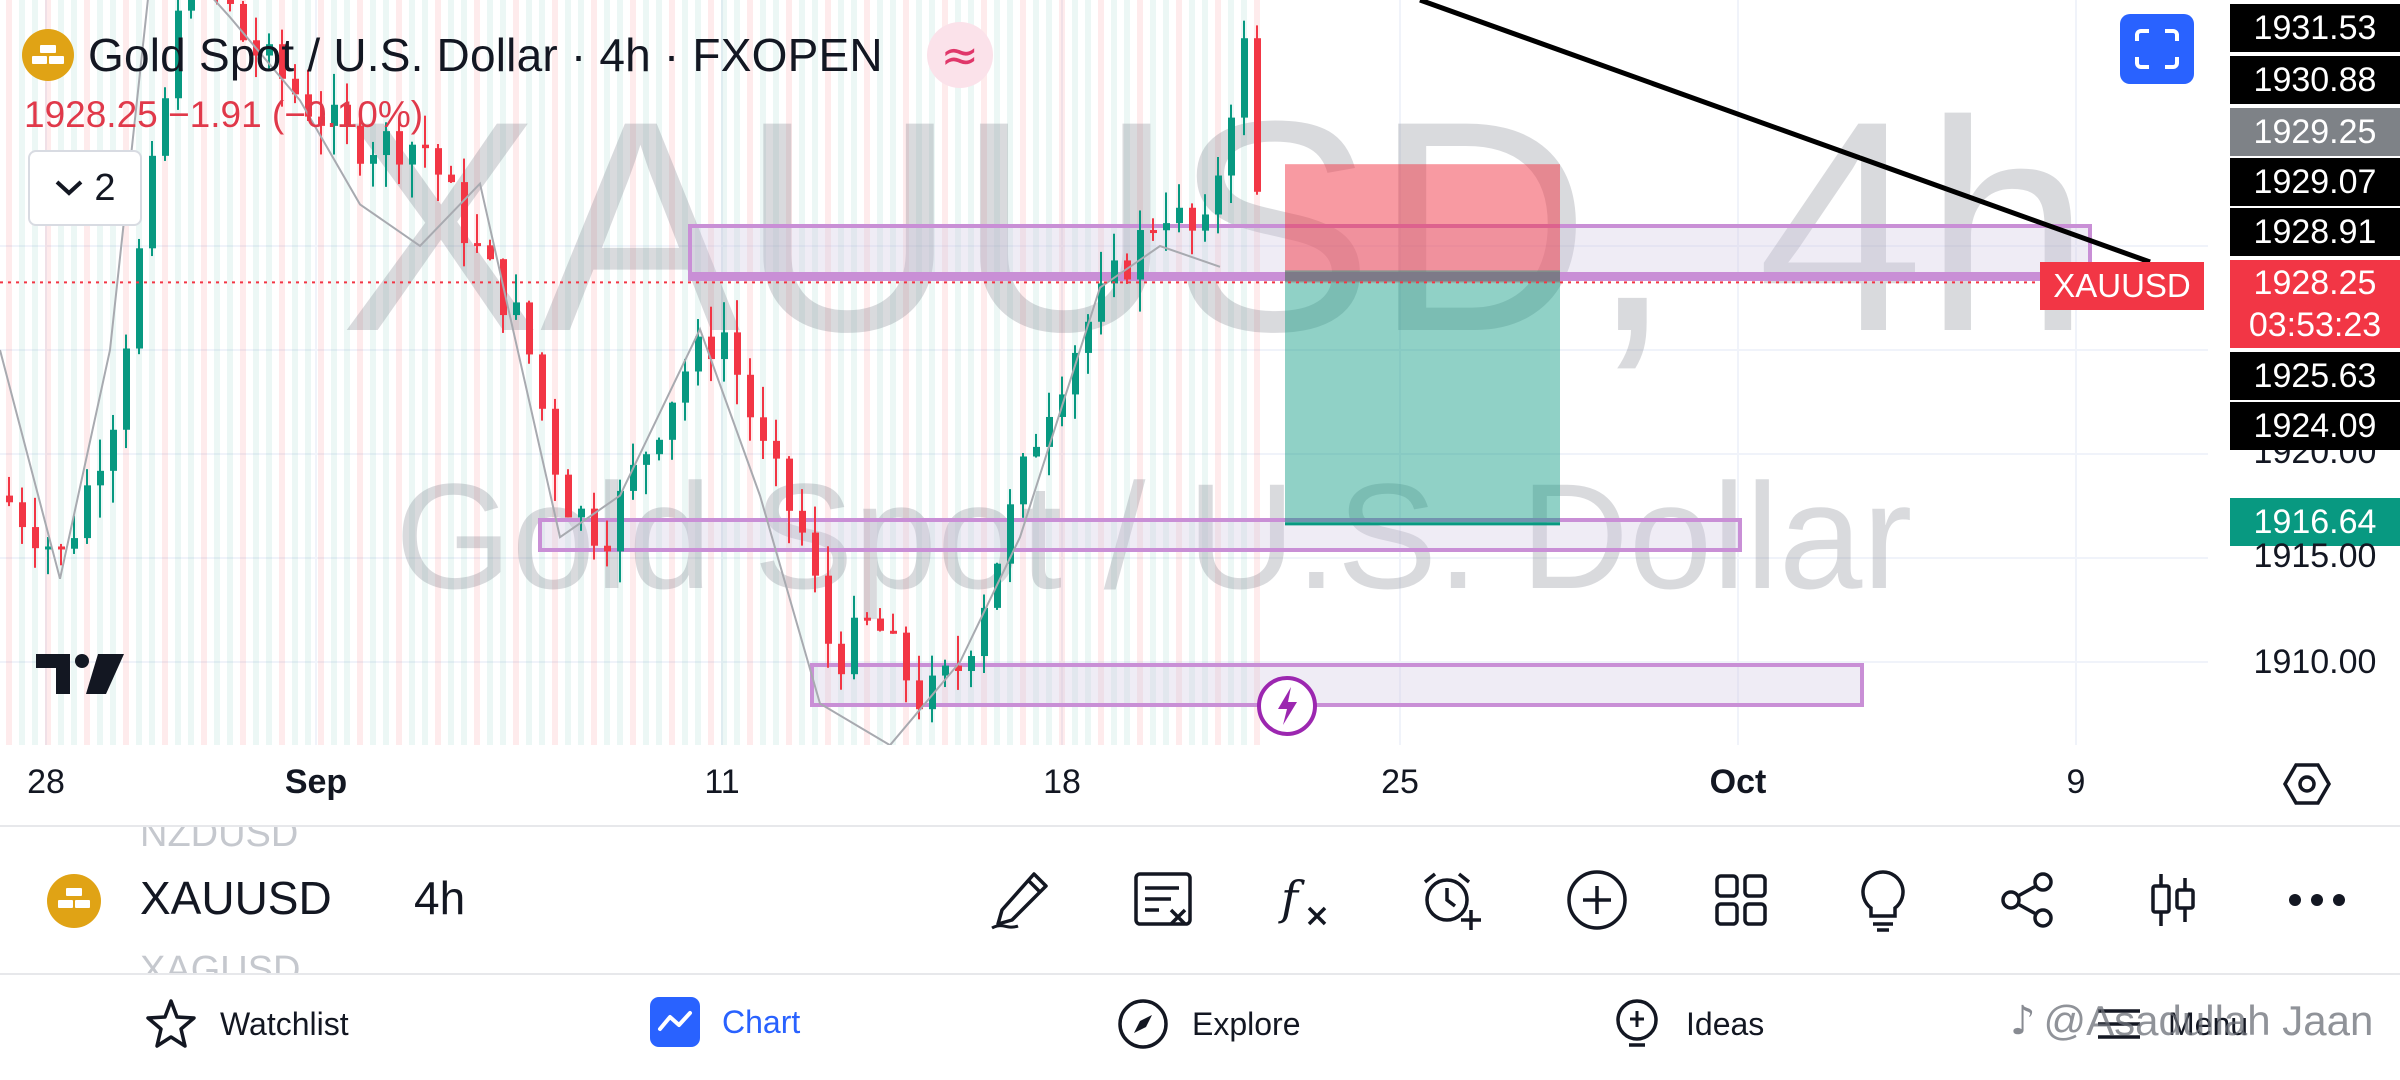 The image size is (2400, 1080). I want to click on nav-chart: Chart, so click(725, 1022).